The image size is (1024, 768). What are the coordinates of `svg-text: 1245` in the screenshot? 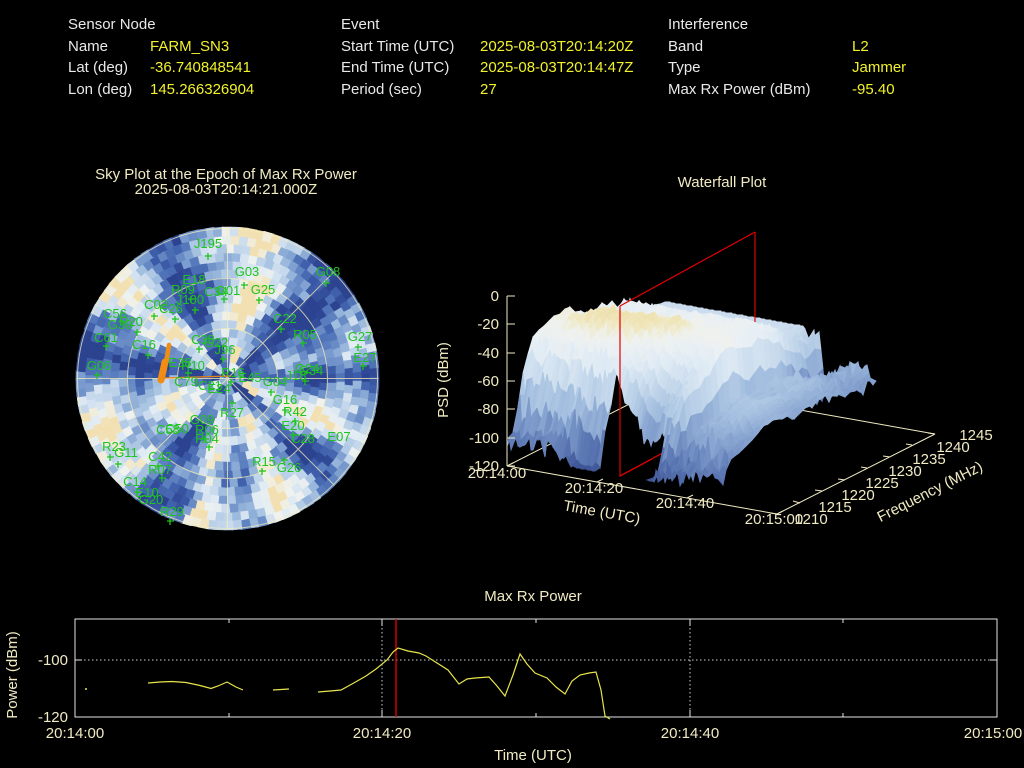 It's located at (975, 435).